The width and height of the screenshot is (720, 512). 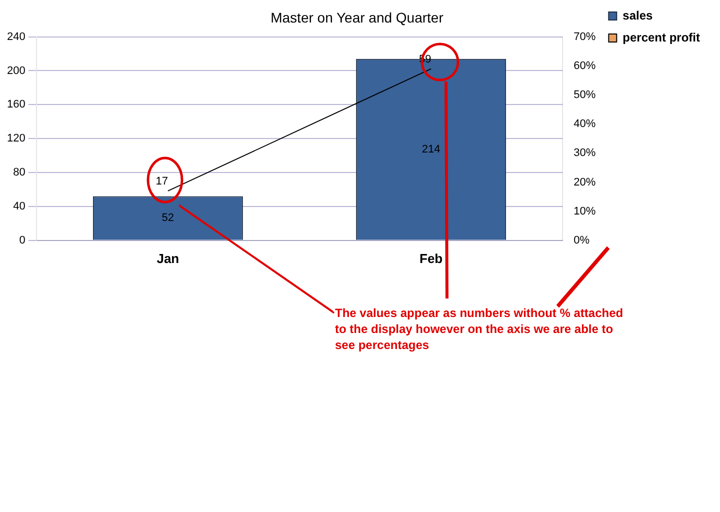 What do you see at coordinates (661, 37) in the screenshot?
I see `legend-label: percent profit` at bounding box center [661, 37].